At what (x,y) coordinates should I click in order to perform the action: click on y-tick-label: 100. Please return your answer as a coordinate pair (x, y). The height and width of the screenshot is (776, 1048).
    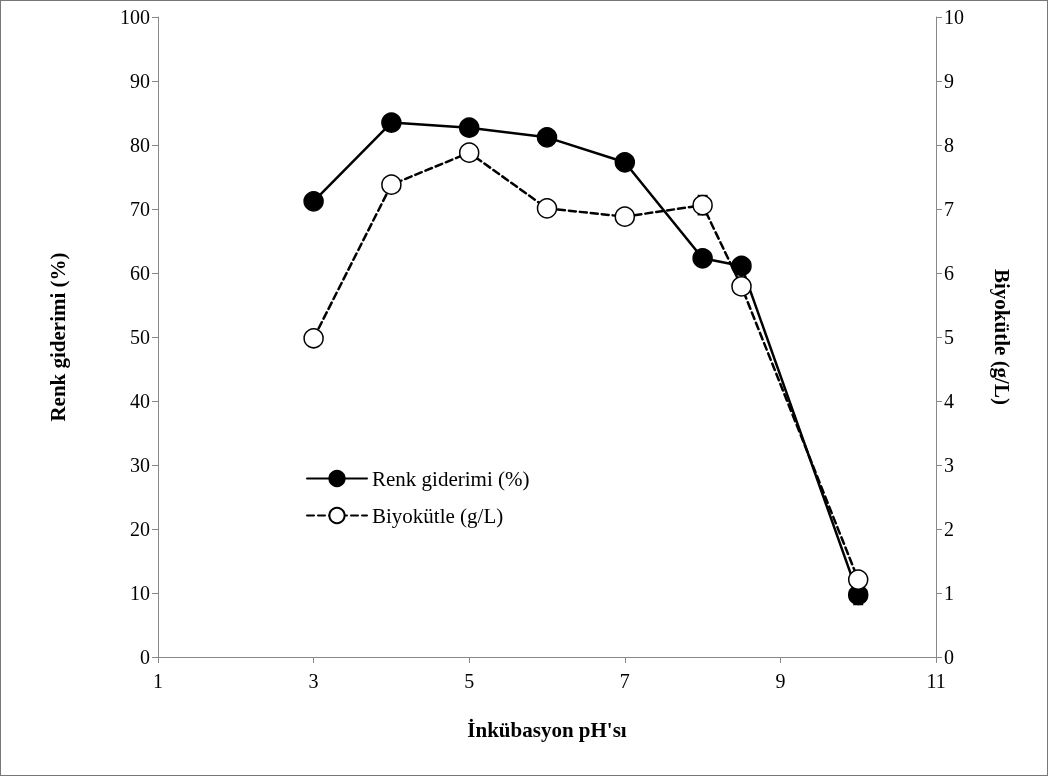
    Looking at the image, I should click on (135, 17).